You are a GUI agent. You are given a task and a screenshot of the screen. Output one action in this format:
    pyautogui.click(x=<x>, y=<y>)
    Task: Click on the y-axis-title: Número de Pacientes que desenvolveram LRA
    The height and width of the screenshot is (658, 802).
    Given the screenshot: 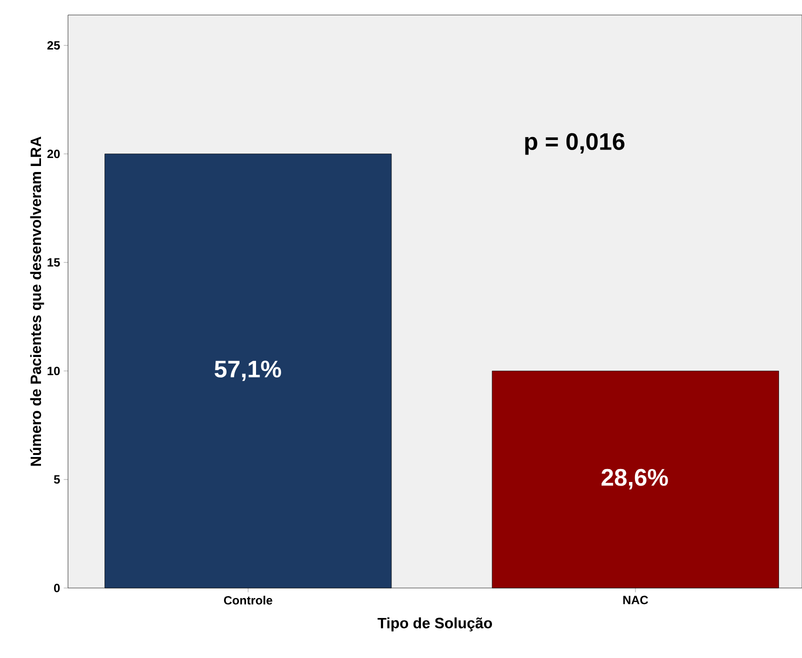 What is the action you would take?
    pyautogui.click(x=37, y=301)
    